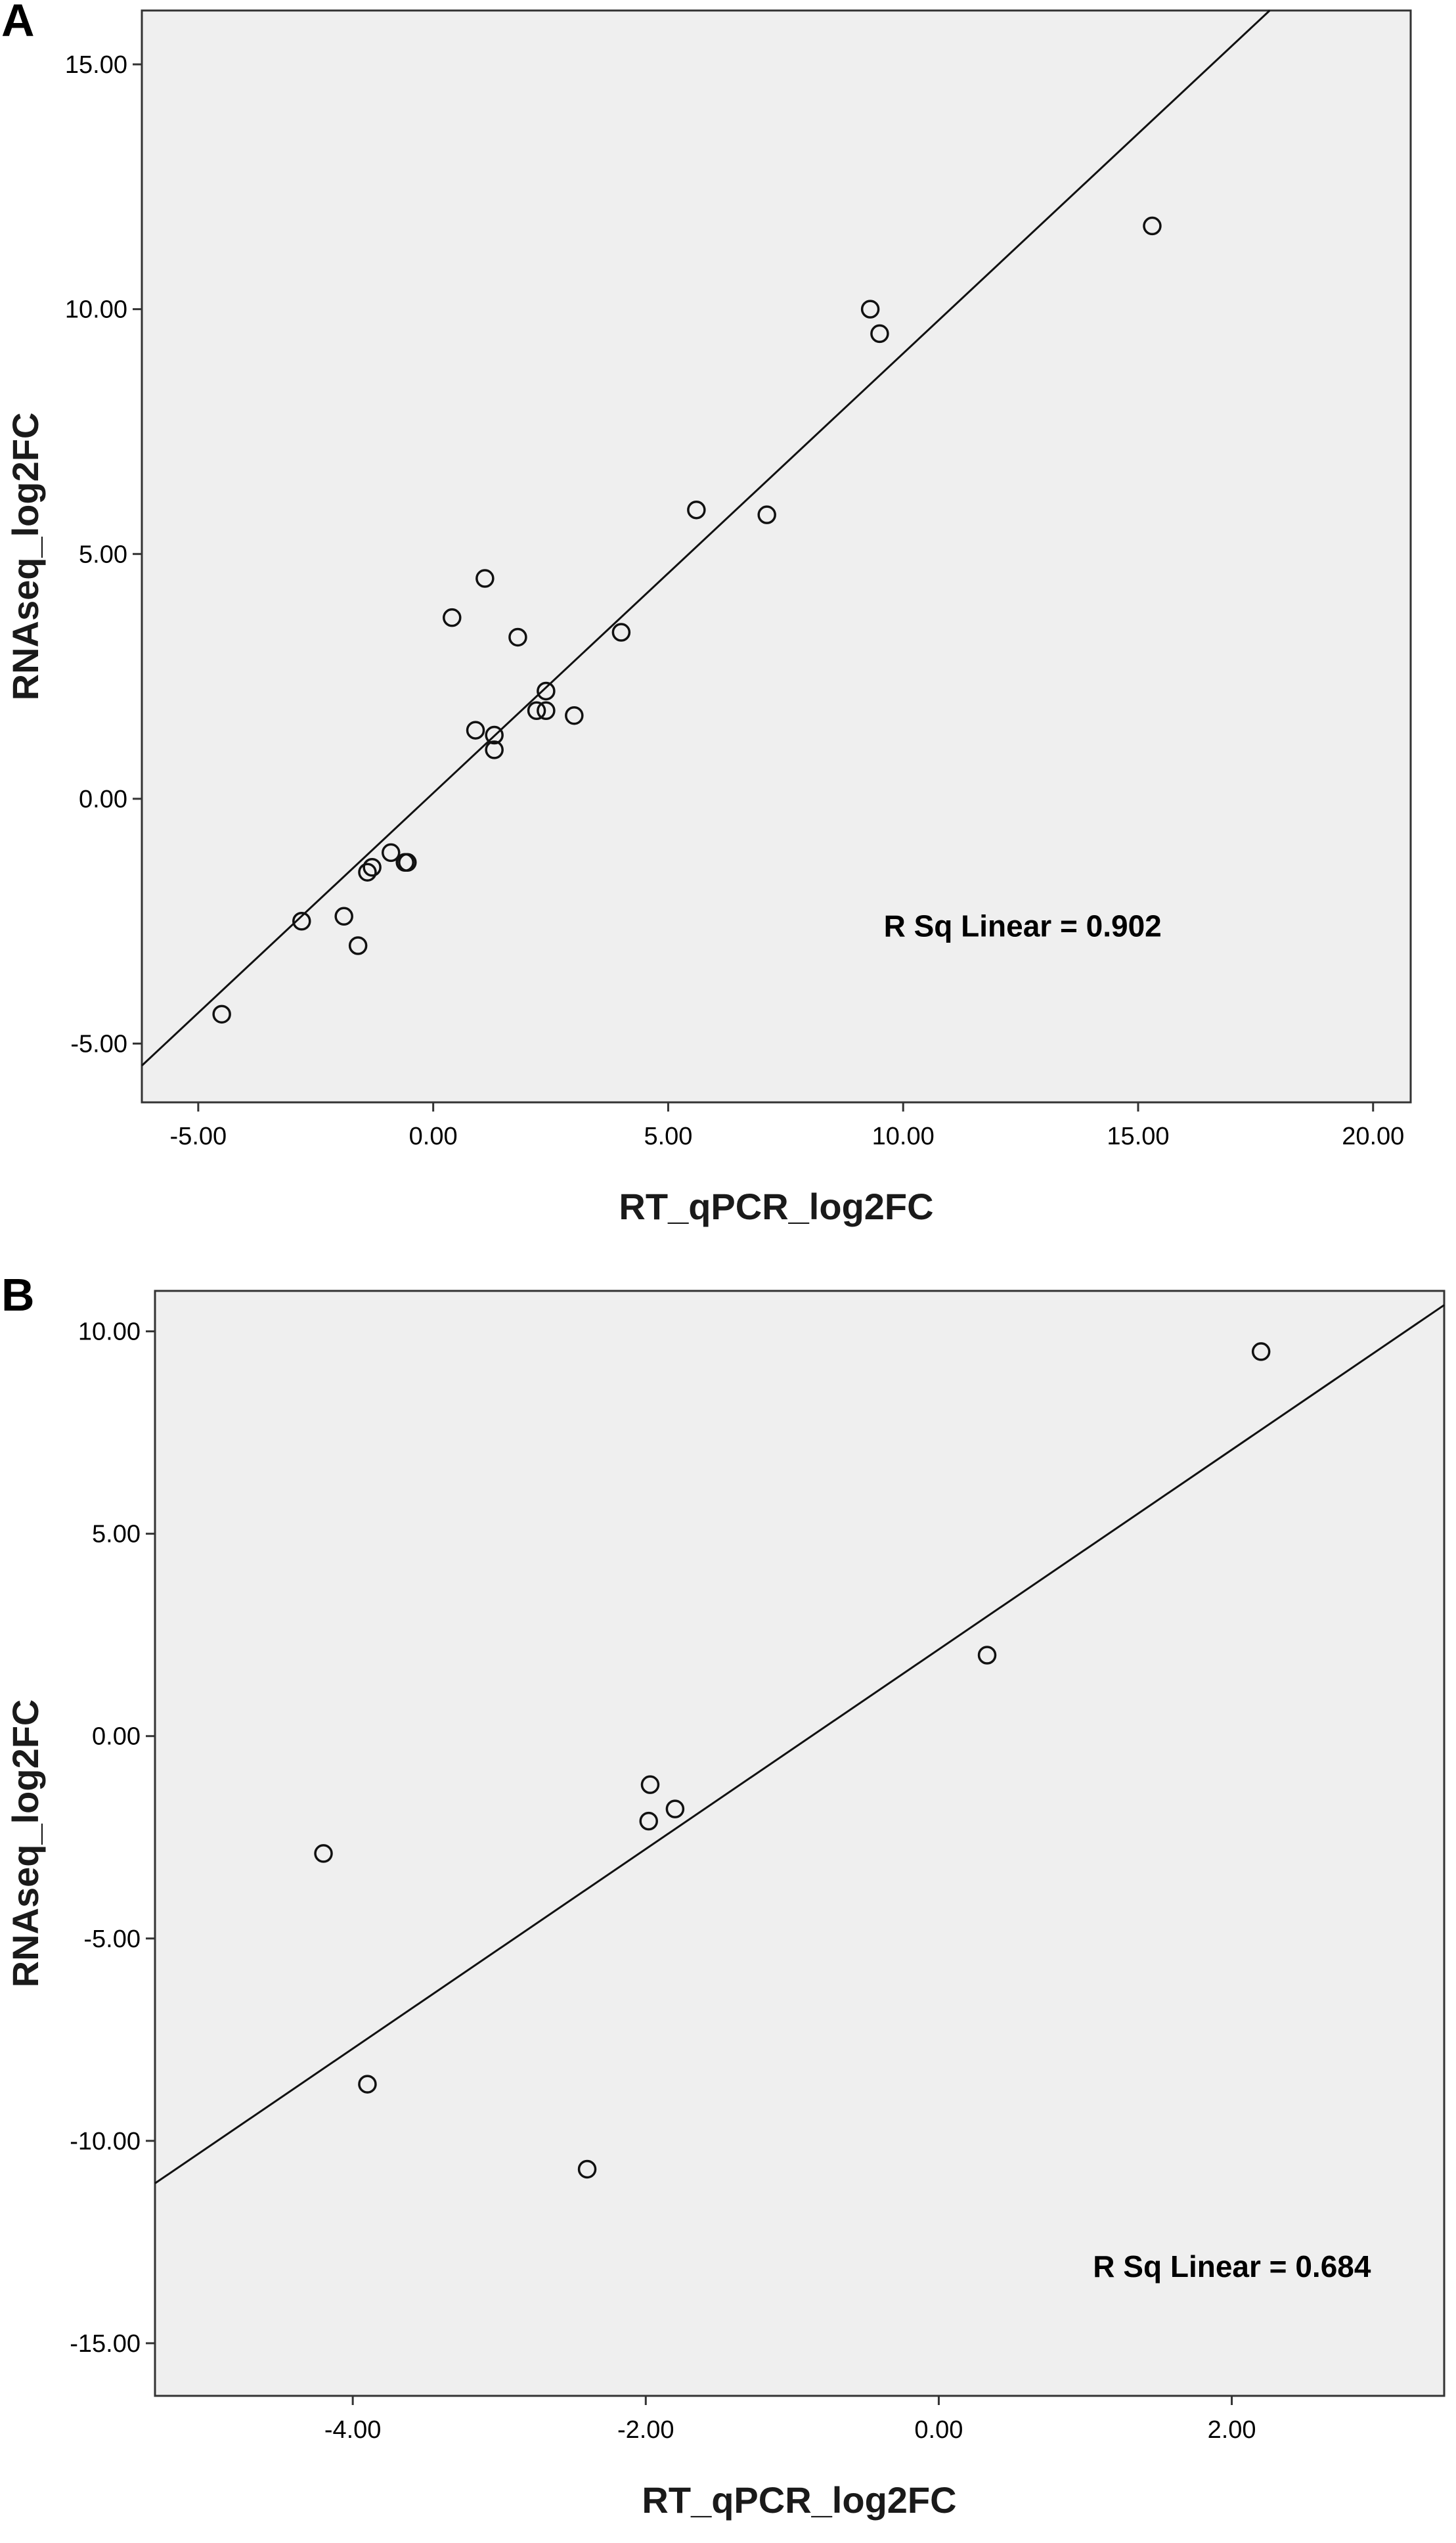 The image size is (1456, 2543). I want to click on y-axis-title-b: RNAseq_log2FC, so click(25, 1843).